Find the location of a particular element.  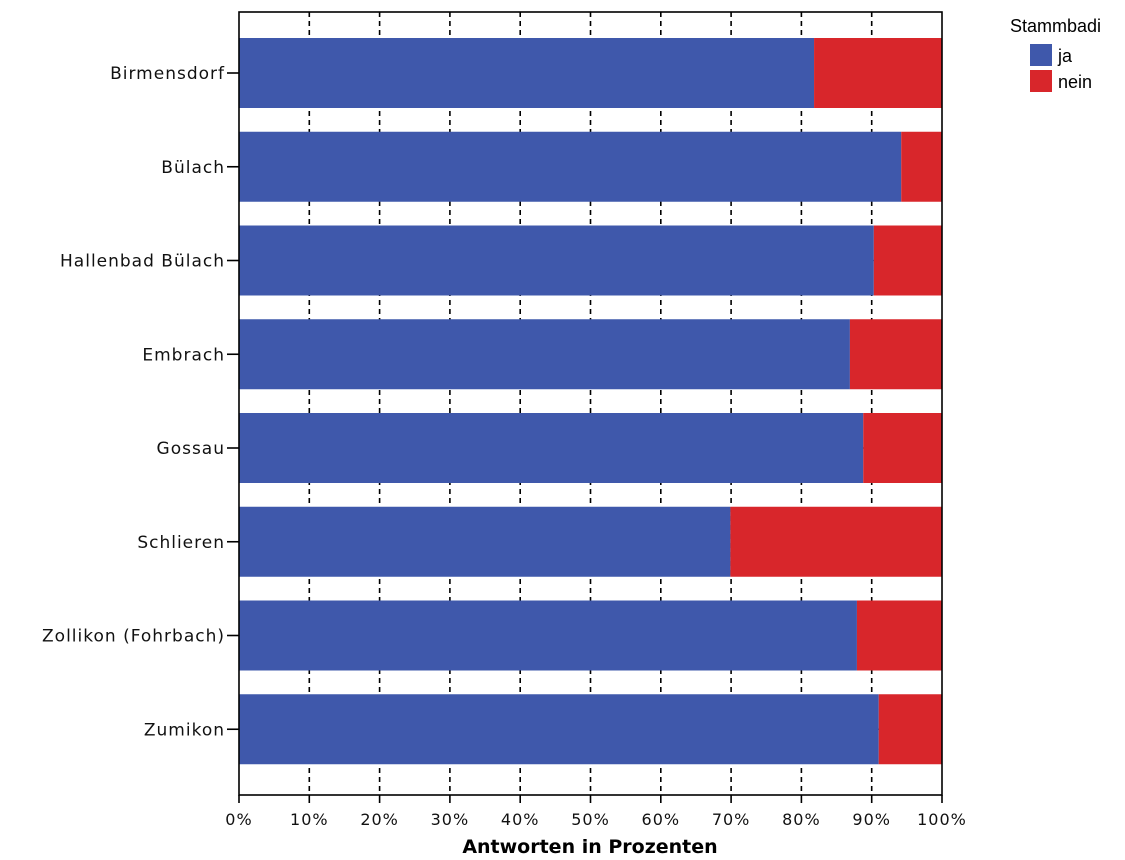

x-tick-label: 30% is located at coordinates (450, 819).